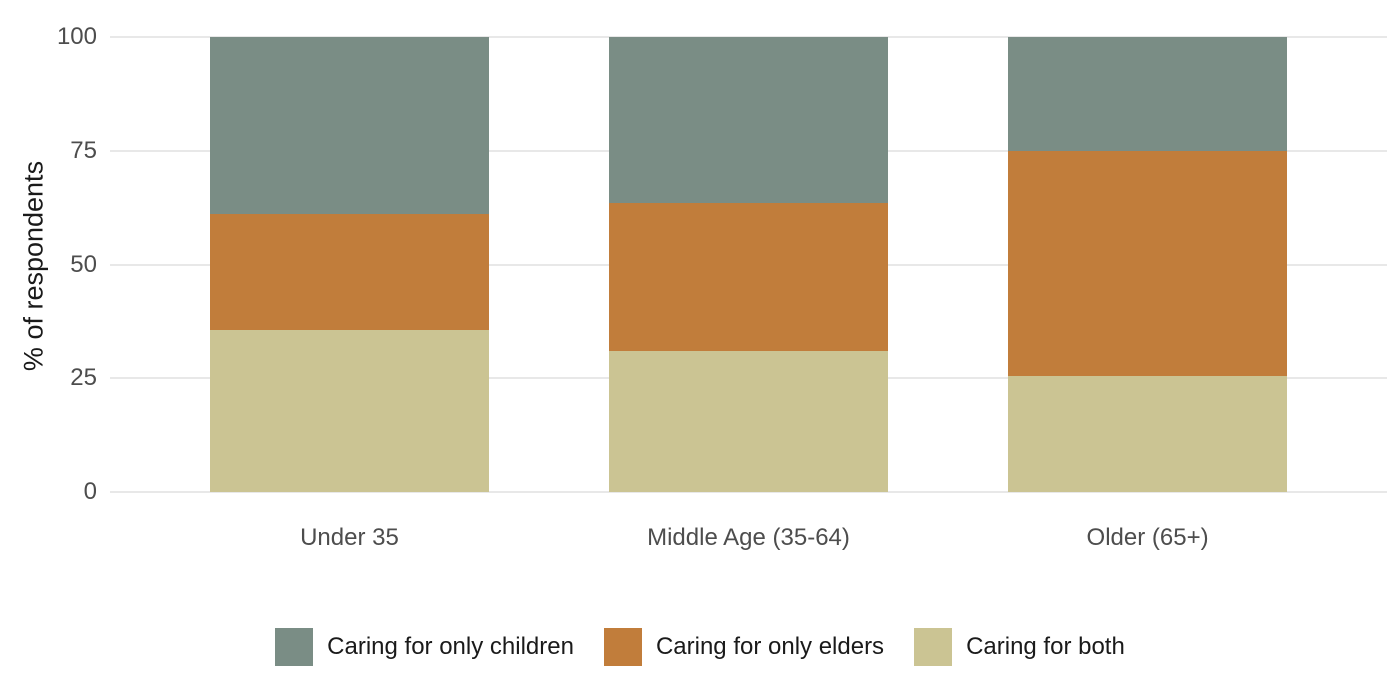 This screenshot has width=1400, height=700. Describe the element at coordinates (1045, 646) in the screenshot. I see `legend-label-caring-for-both: Caring for both` at that location.